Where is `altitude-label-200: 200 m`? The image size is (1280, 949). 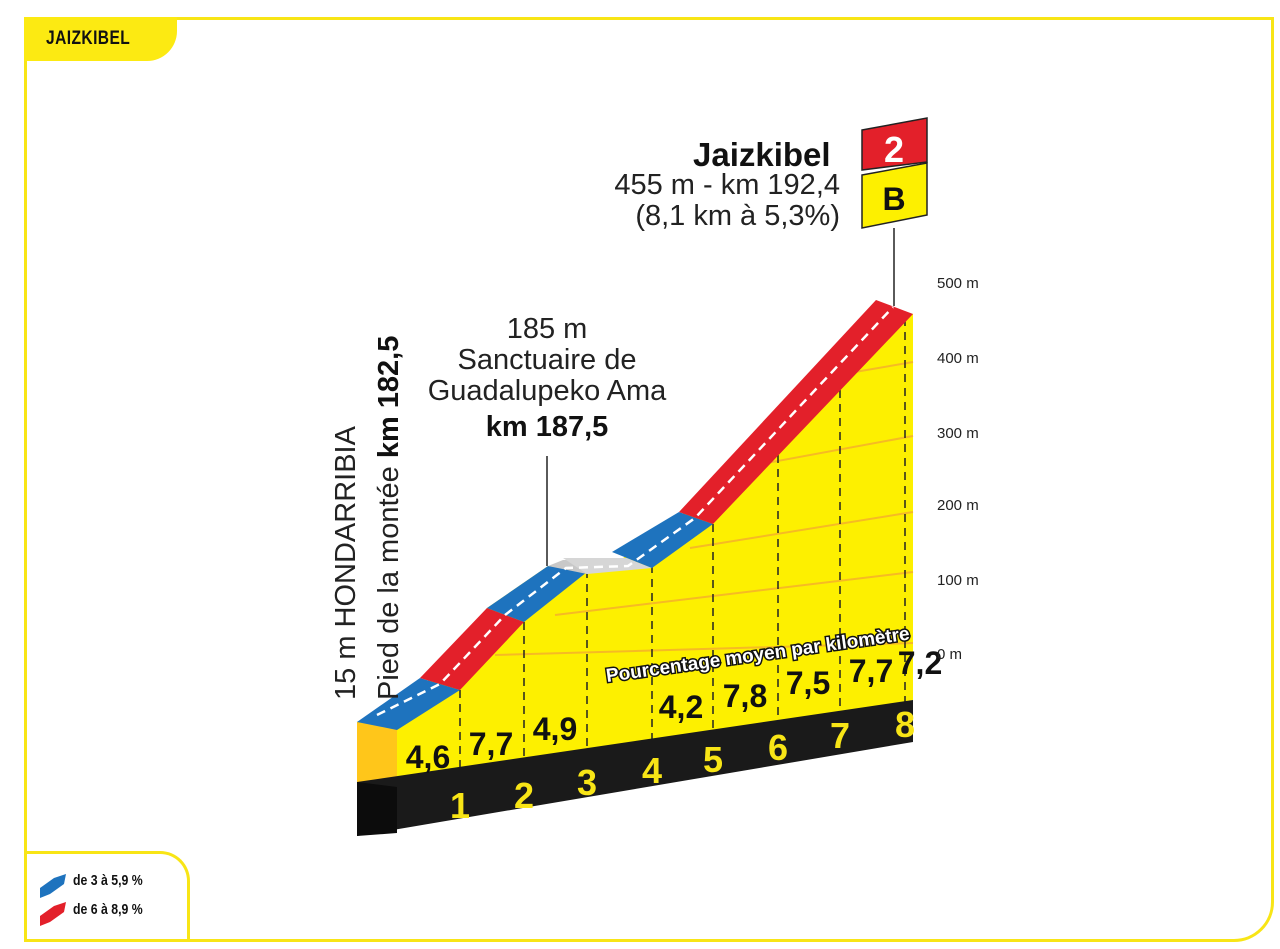
altitude-label-200: 200 m is located at coordinates (958, 505).